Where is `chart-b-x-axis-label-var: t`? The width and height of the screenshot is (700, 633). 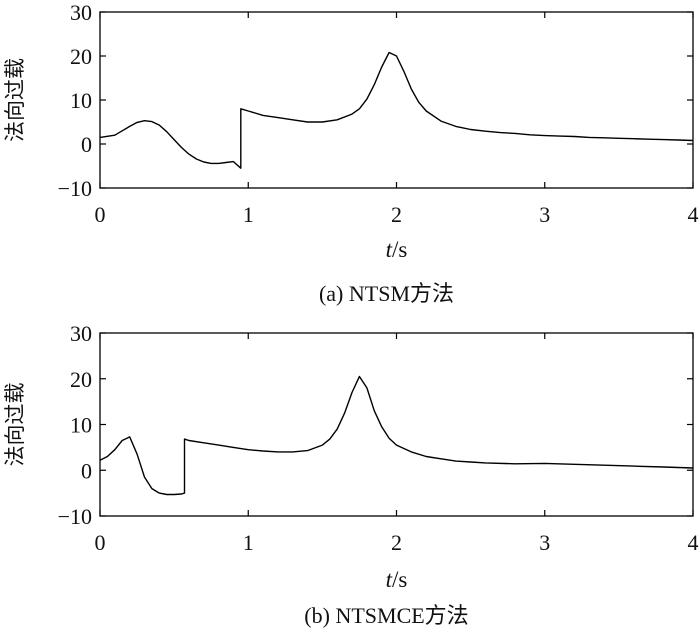
chart-b-x-axis-label-var: t is located at coordinates (389, 579).